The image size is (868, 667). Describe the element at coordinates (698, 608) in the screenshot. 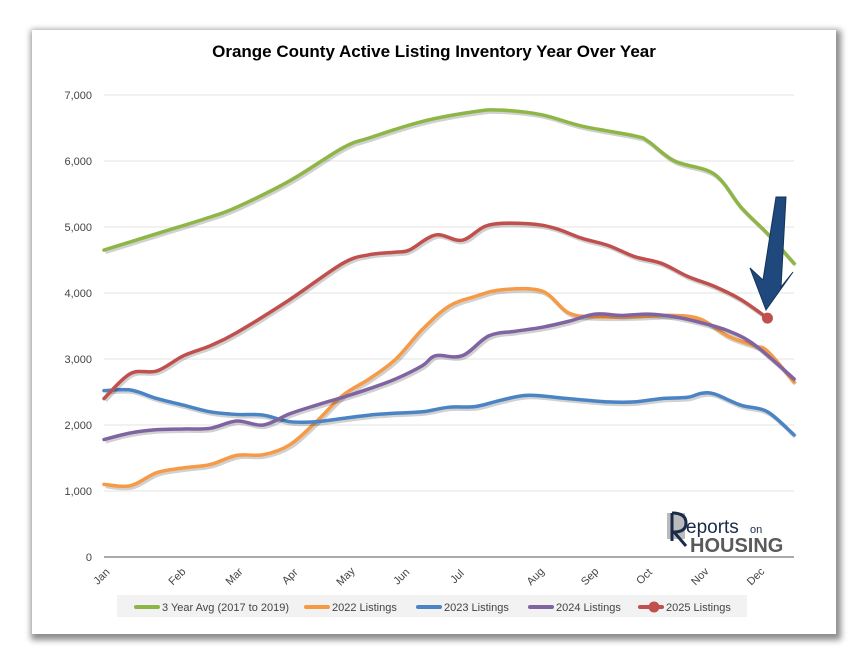

I see `legend-label: 2025 Listings` at that location.